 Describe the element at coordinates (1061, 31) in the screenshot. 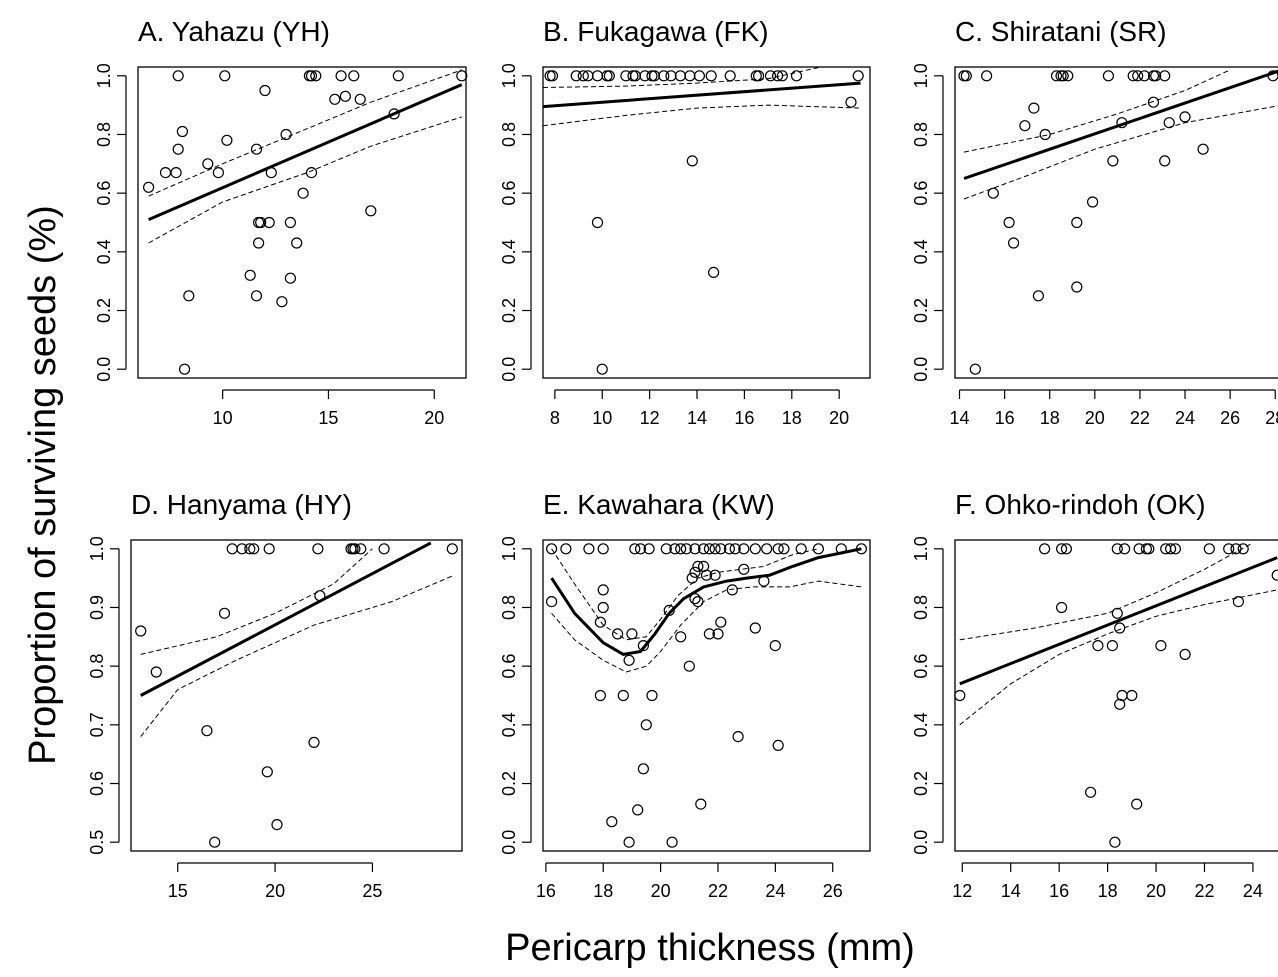

I see `panel-title: C. Shiratani (SR)` at that location.